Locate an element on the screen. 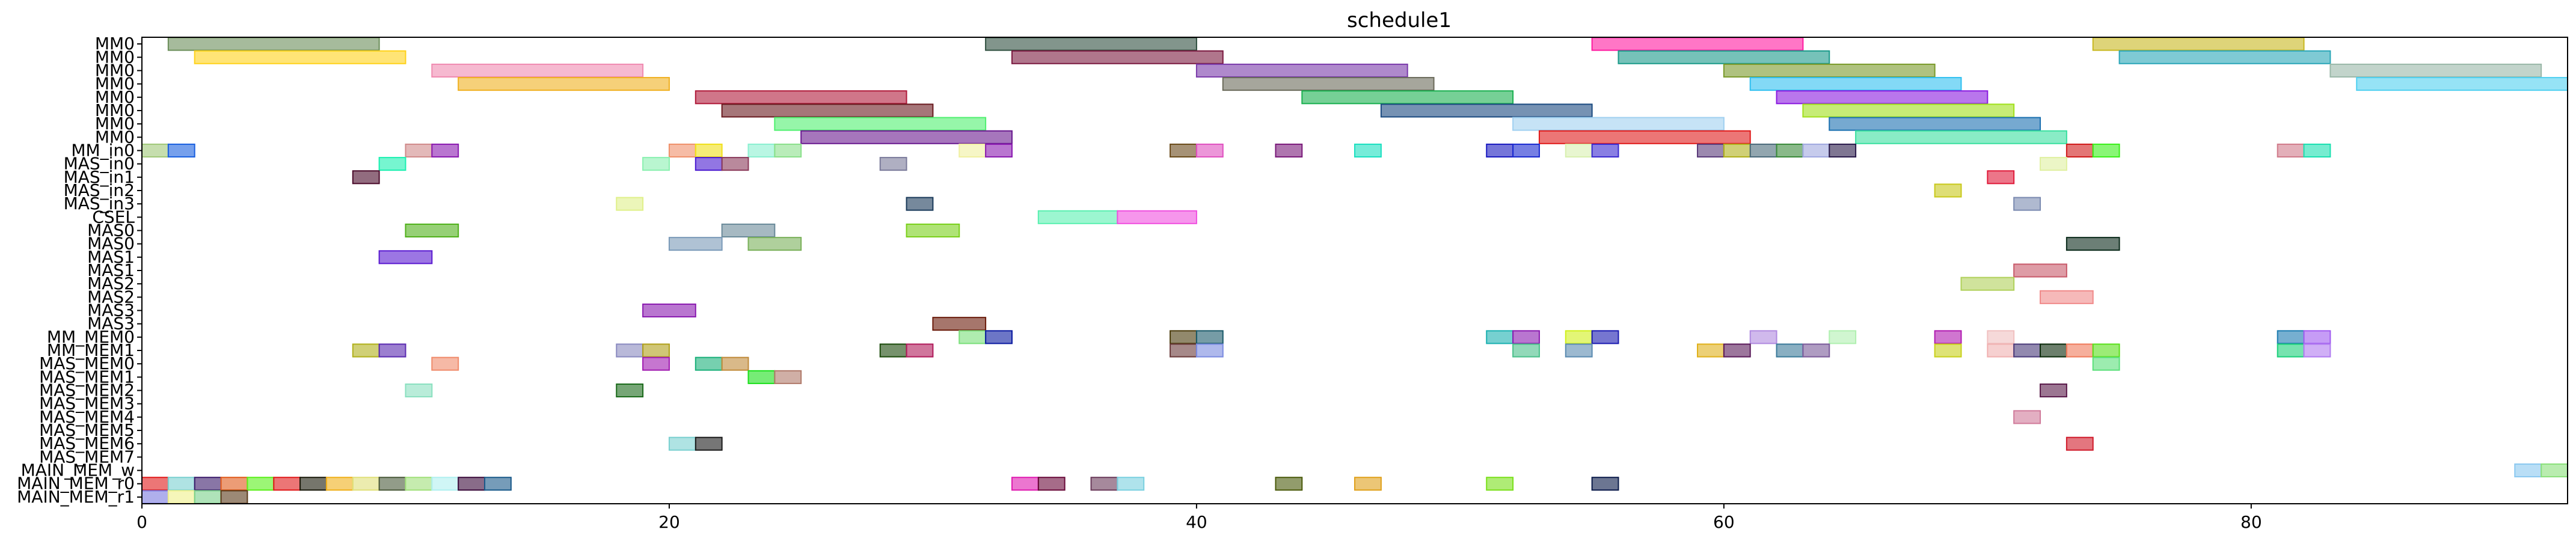 The image size is (2576, 541). y-tick-label: MAS_in3 is located at coordinates (99, 204).